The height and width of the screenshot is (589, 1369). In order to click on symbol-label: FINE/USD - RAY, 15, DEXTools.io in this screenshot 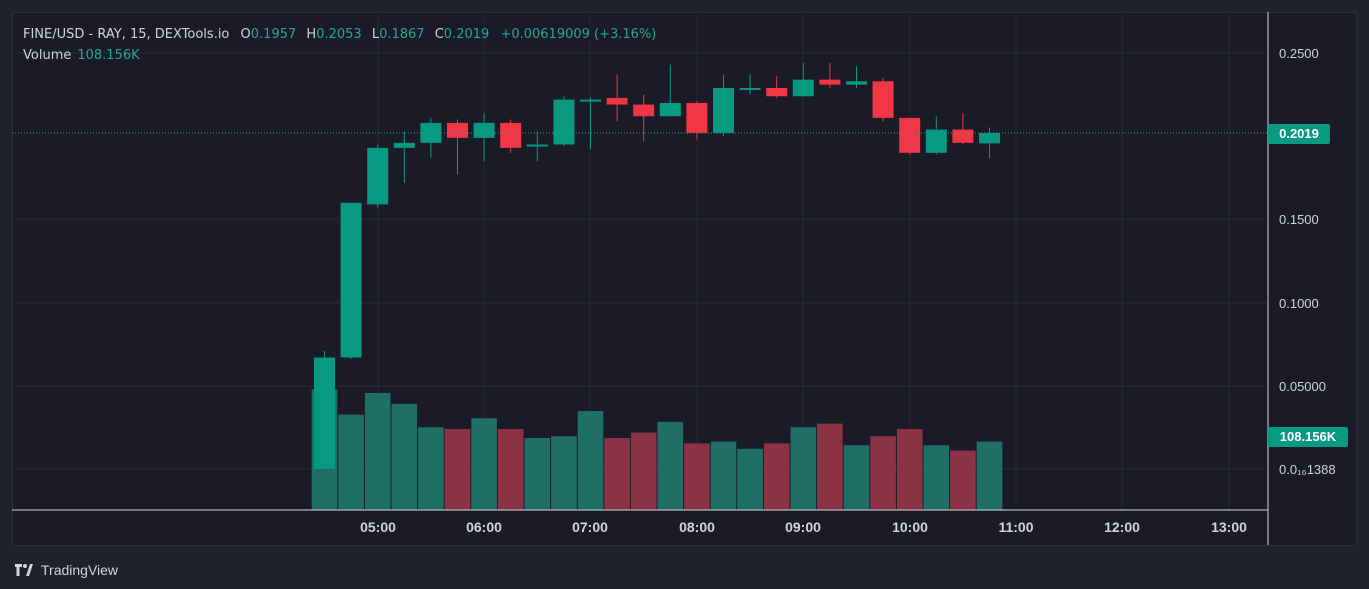, I will do `click(126, 34)`.